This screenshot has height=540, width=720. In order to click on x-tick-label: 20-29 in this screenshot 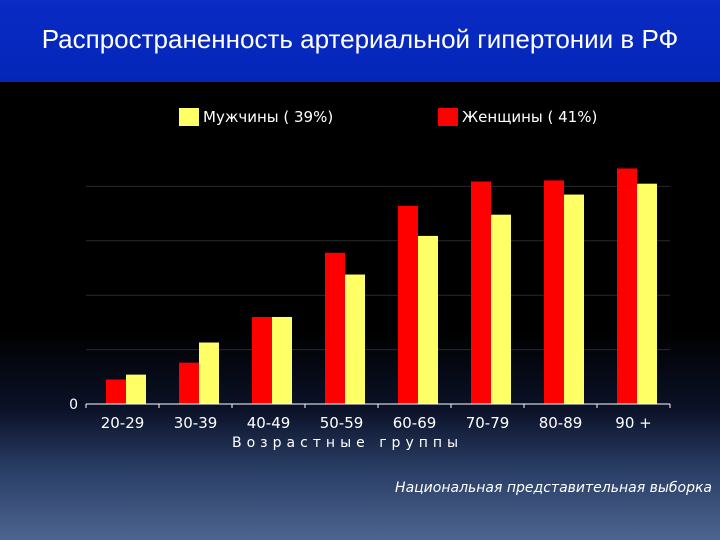, I will do `click(123, 423)`.